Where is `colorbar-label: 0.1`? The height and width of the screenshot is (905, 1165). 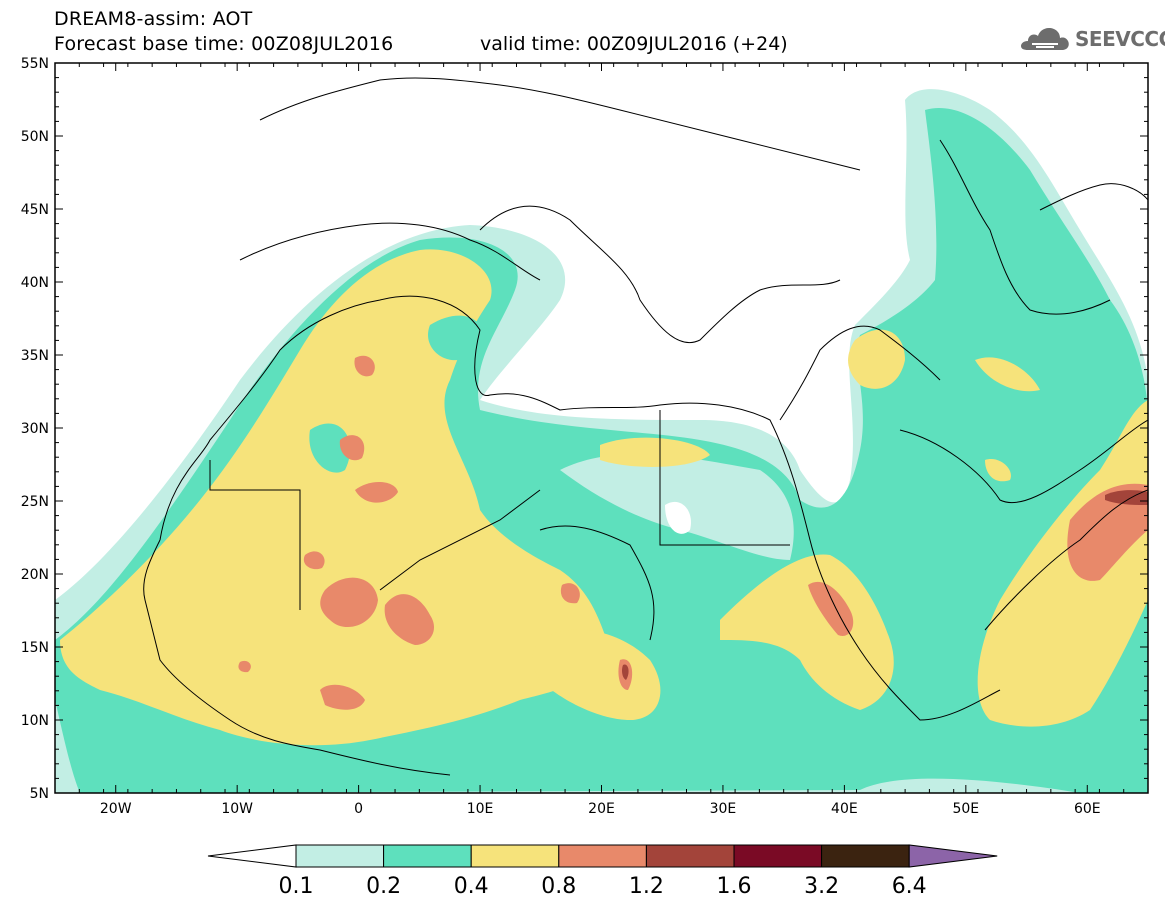
colorbar-label: 0.1 is located at coordinates (296, 886).